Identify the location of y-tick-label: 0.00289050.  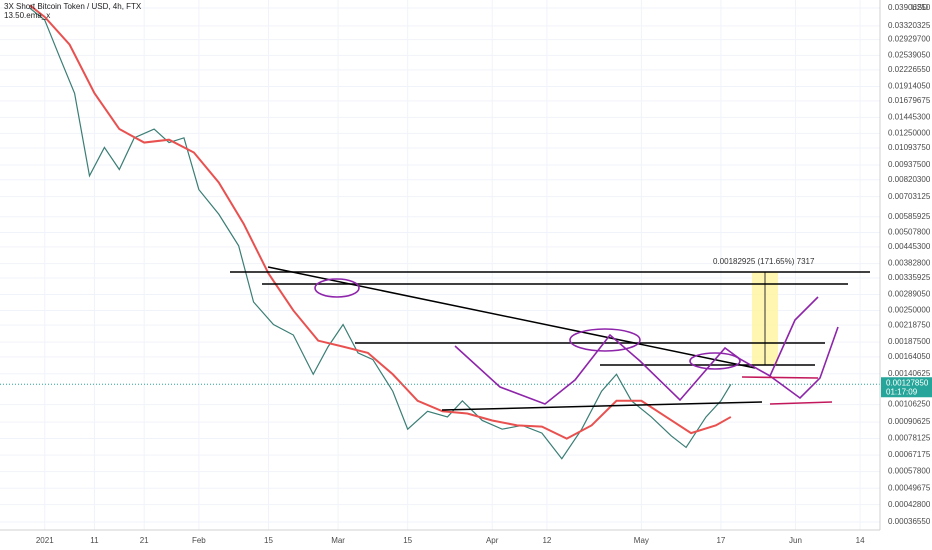
(909, 294).